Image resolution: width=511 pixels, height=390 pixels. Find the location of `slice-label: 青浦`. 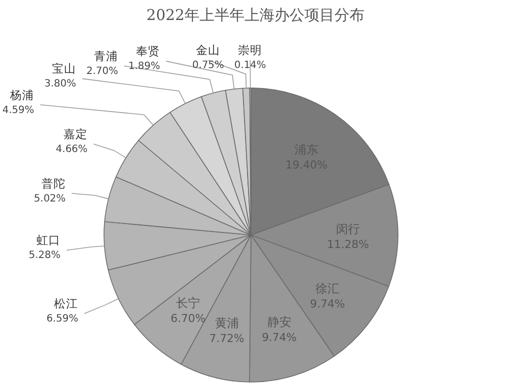

slice-label: 青浦 is located at coordinates (106, 55).